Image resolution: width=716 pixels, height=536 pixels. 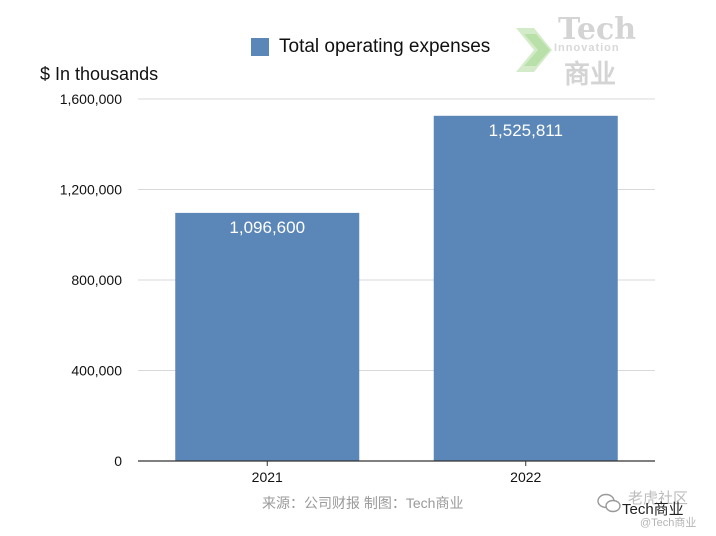 What do you see at coordinates (396, 463) in the screenshot?
I see `axes` at bounding box center [396, 463].